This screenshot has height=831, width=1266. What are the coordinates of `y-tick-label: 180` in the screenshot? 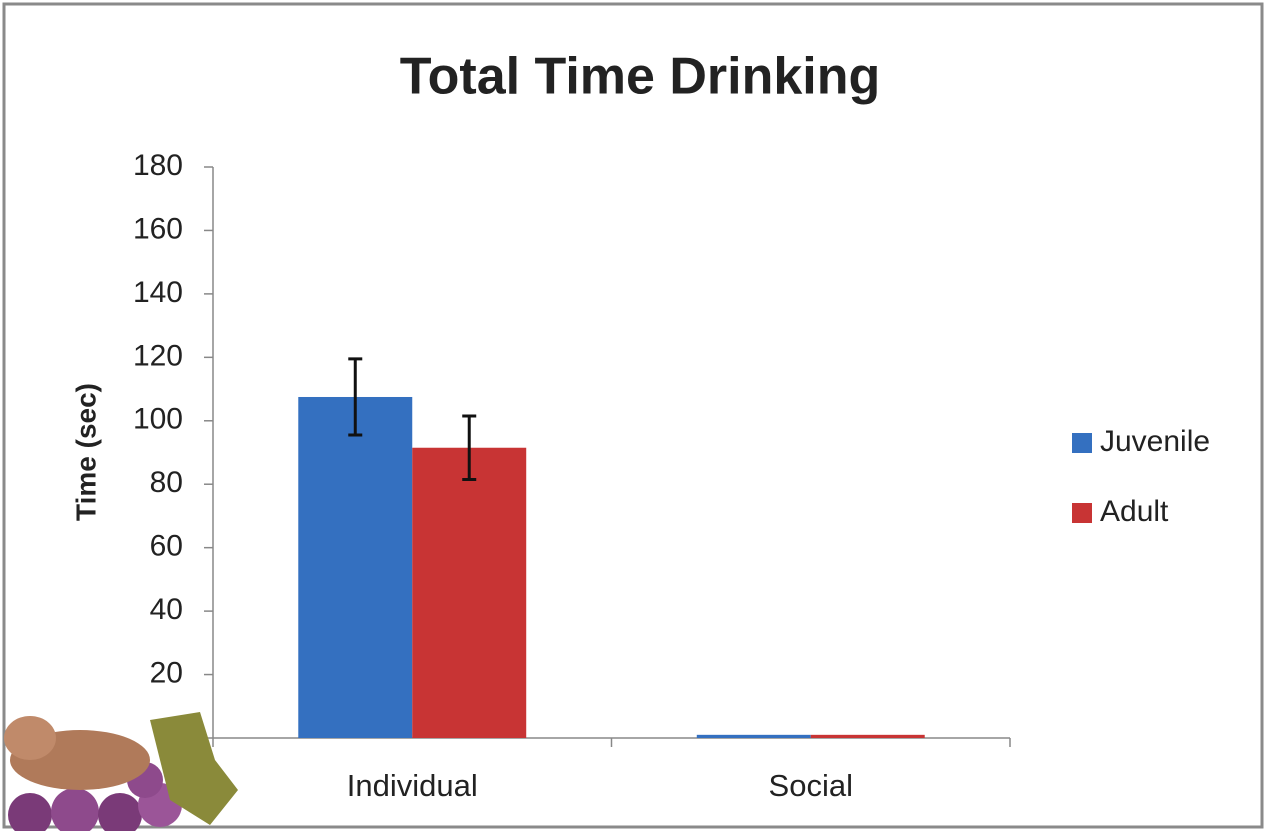 It's located at (158, 165).